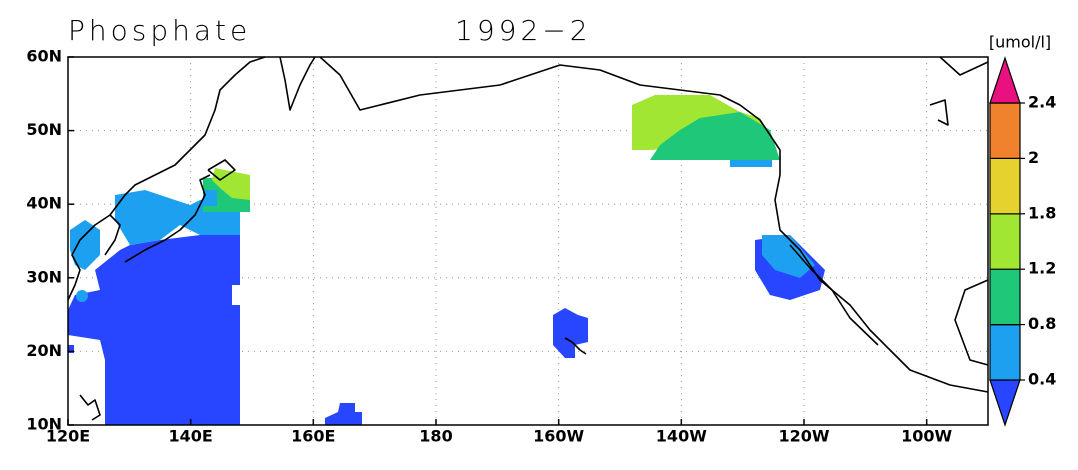  Describe the element at coordinates (1022, 241) in the screenshot. I see `colorbar: 0.4 0.8 1.2 1.8 2 2.4` at that location.